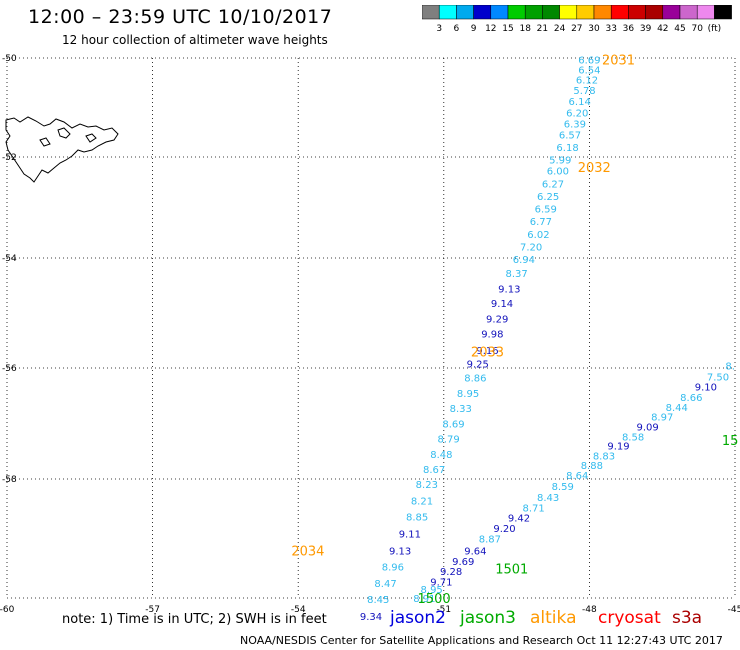 This screenshot has width=740, height=650. What do you see at coordinates (679, 29) in the screenshot?
I see `color-scale-label: 45` at bounding box center [679, 29].